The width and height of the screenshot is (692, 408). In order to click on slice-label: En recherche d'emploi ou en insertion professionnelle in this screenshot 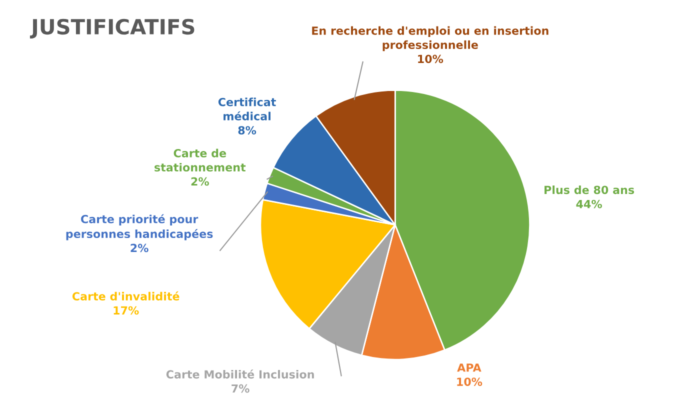, I will do `click(430, 39)`.